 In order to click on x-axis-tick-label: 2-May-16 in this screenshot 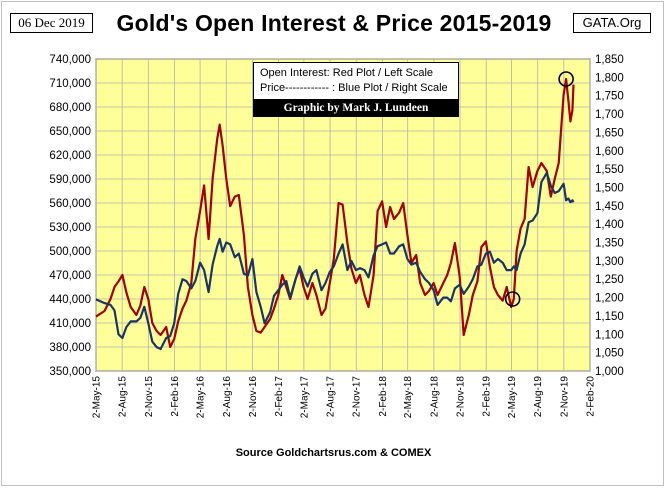, I will do `click(201, 397)`.